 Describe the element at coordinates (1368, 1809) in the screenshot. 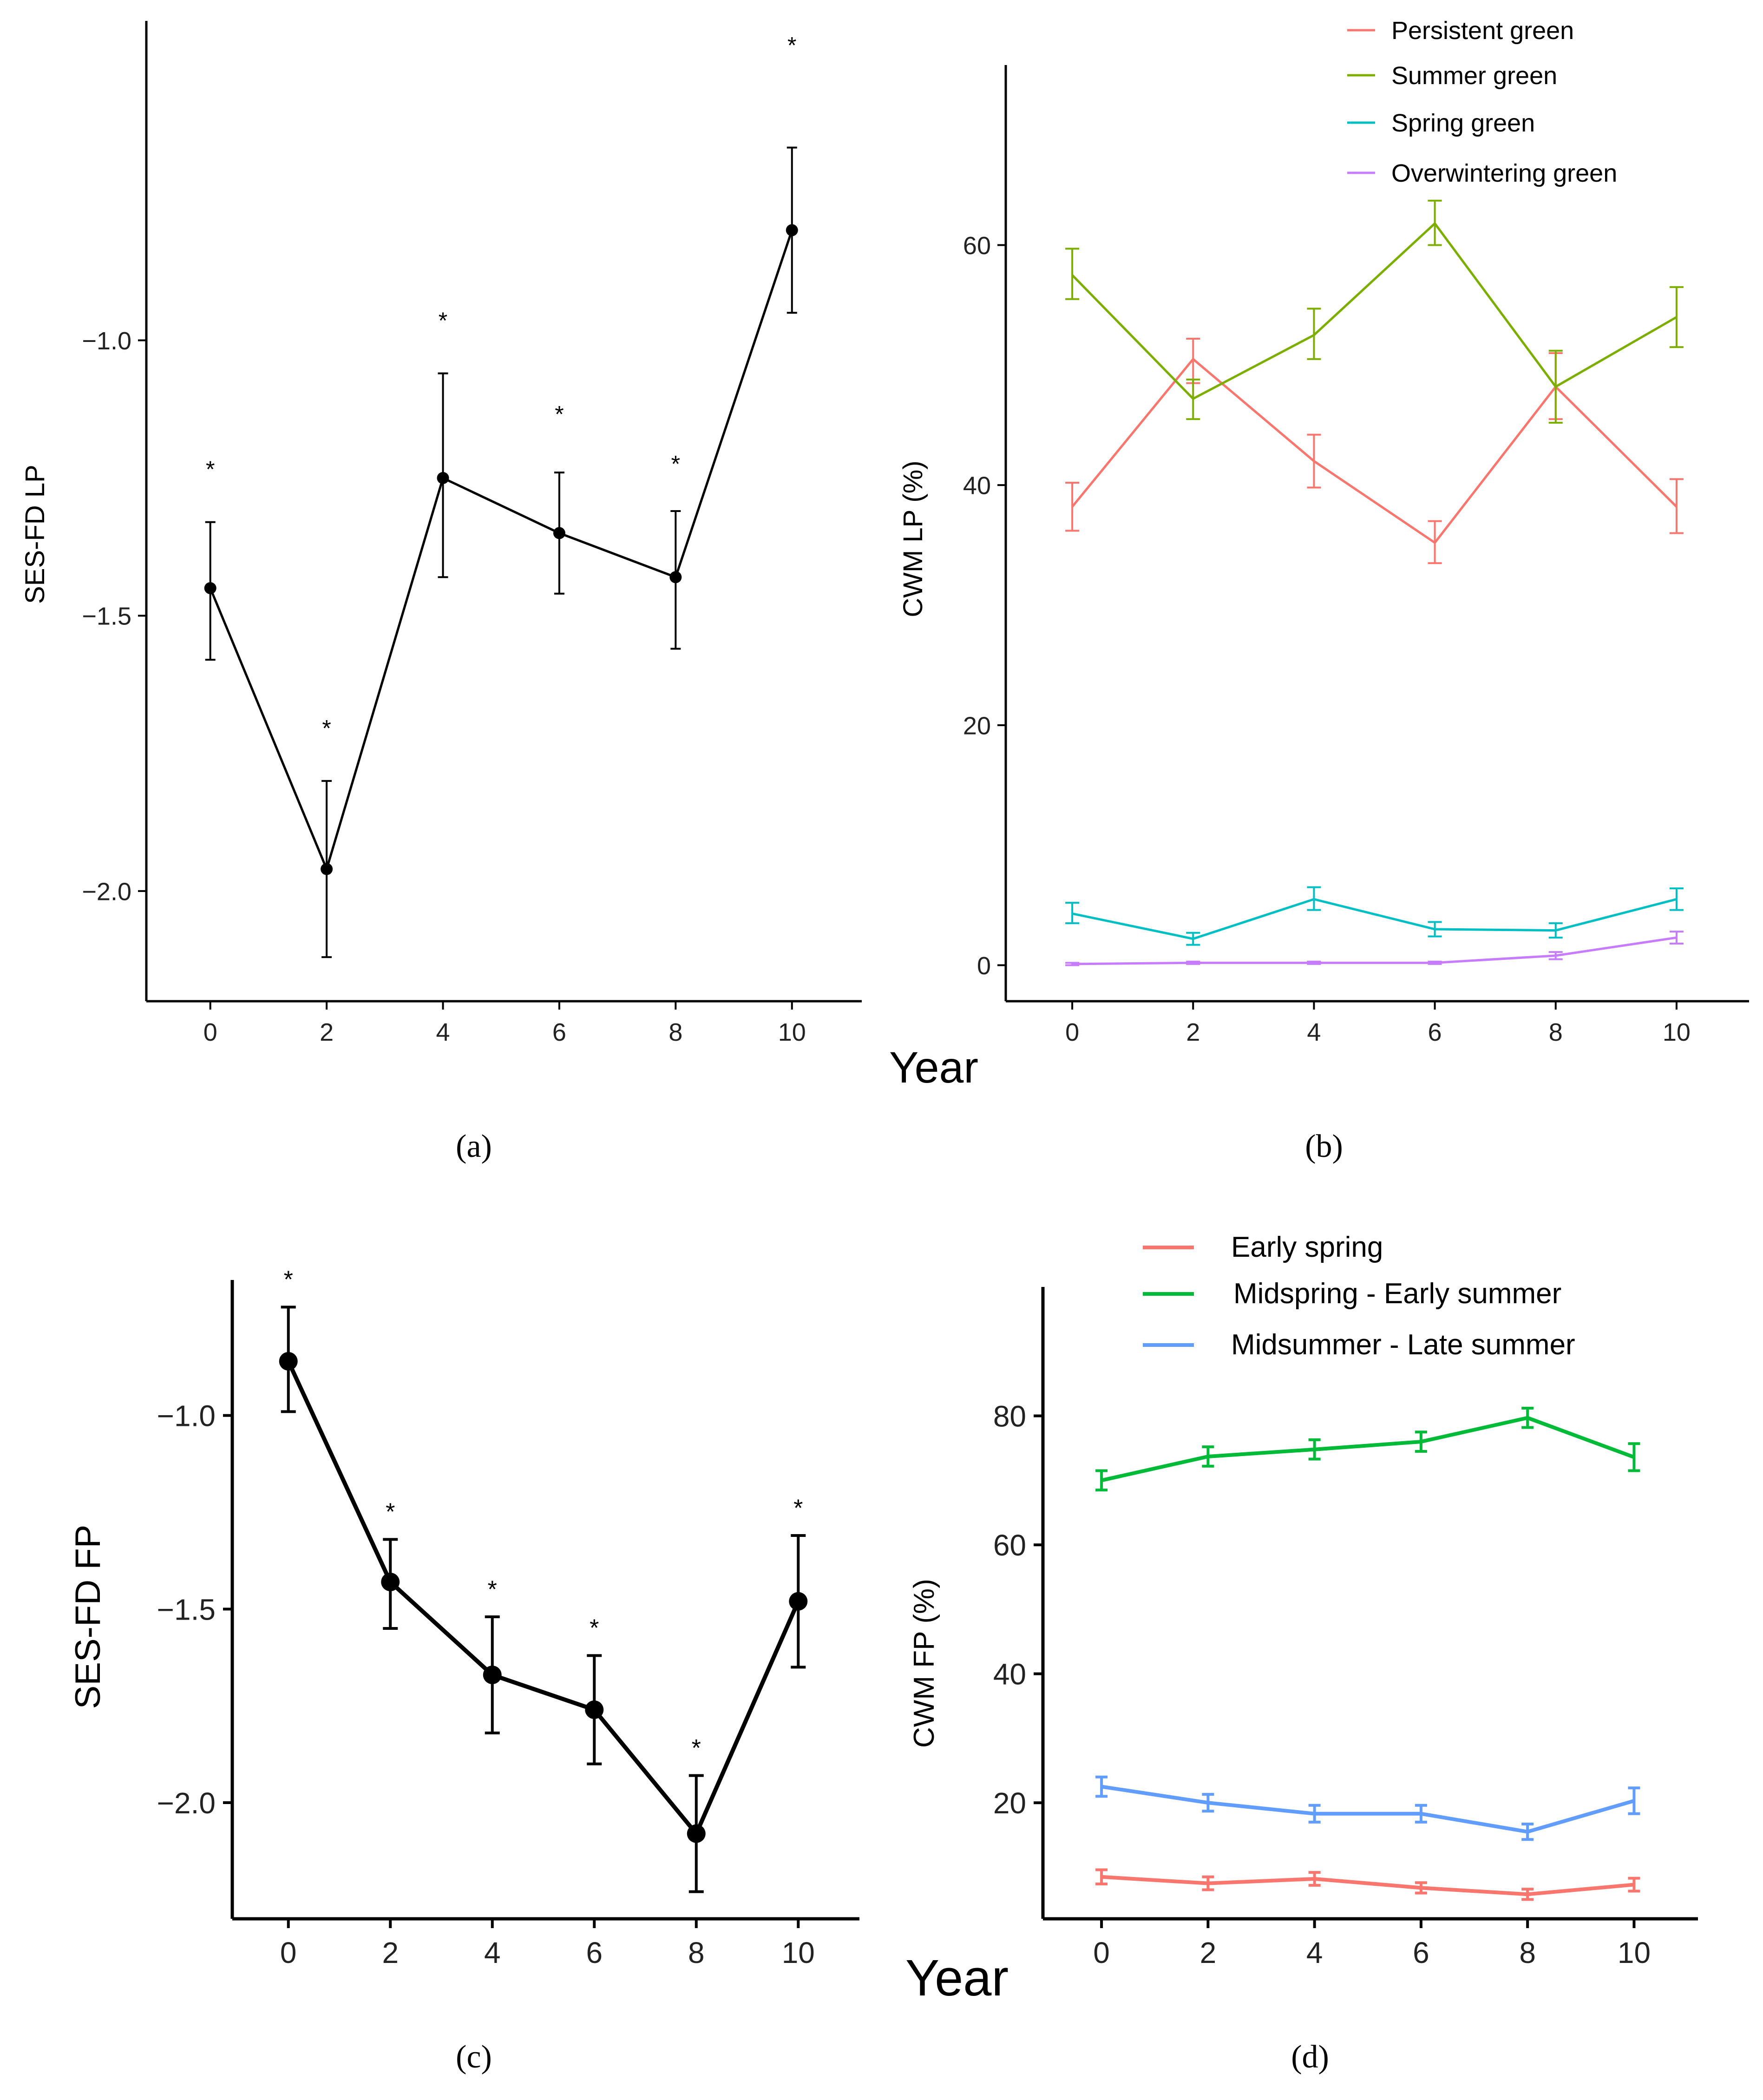

I see `series-line-midsummer-late-summer` at that location.